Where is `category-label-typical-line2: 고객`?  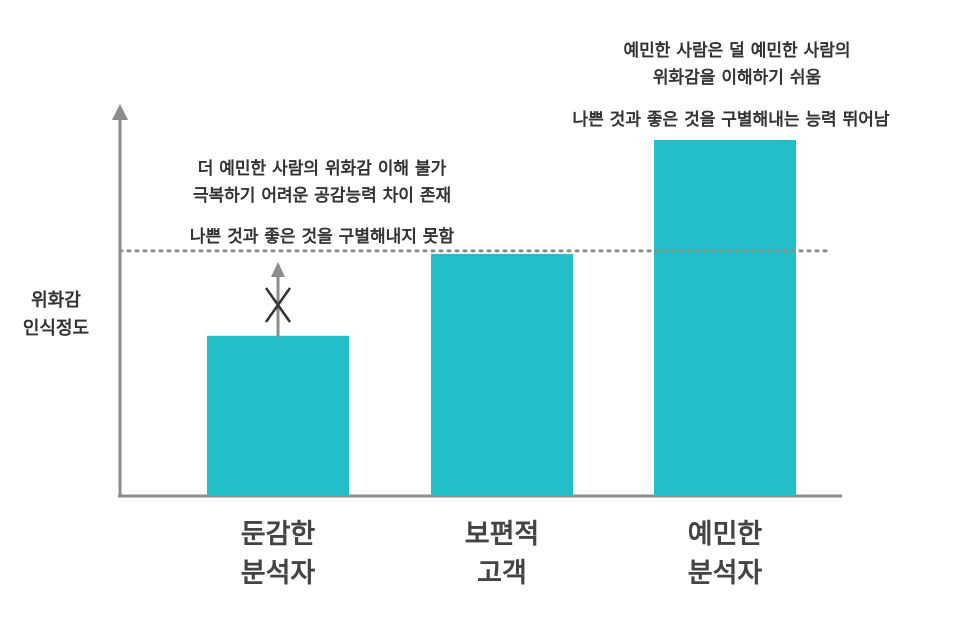 category-label-typical-line2: 고객 is located at coordinates (502, 573).